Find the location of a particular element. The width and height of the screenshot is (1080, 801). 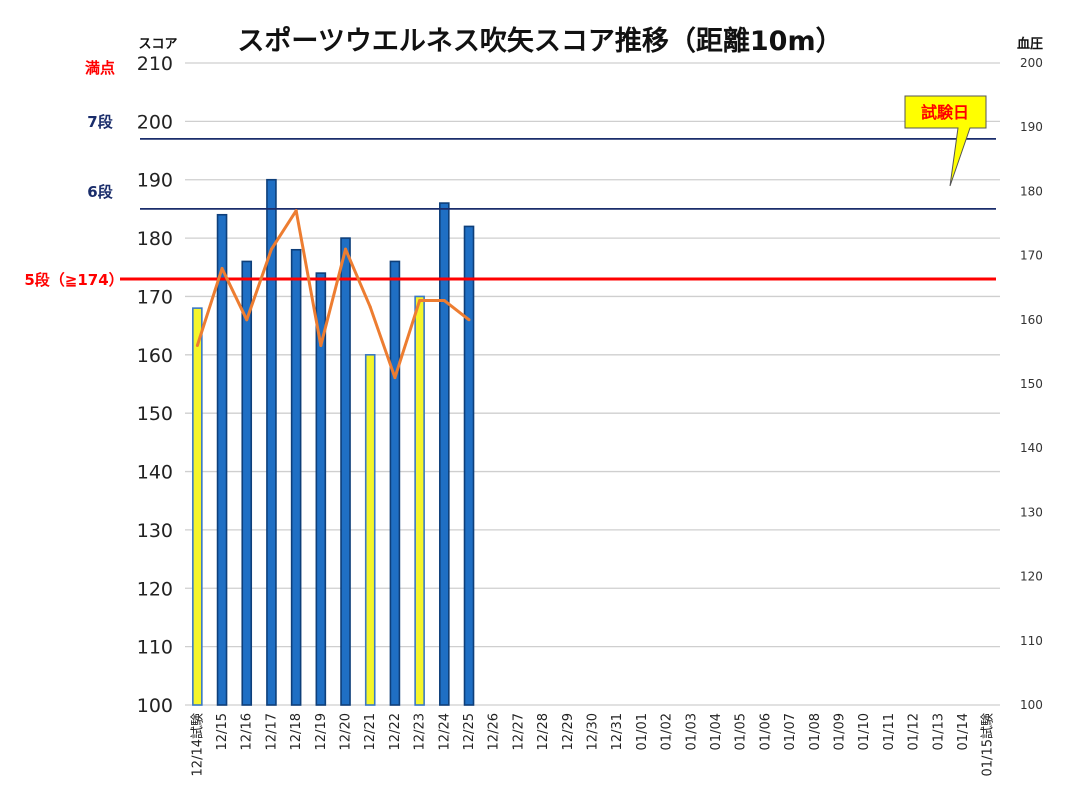

y-left-tick-label: 180 is located at coordinates (155, 239).